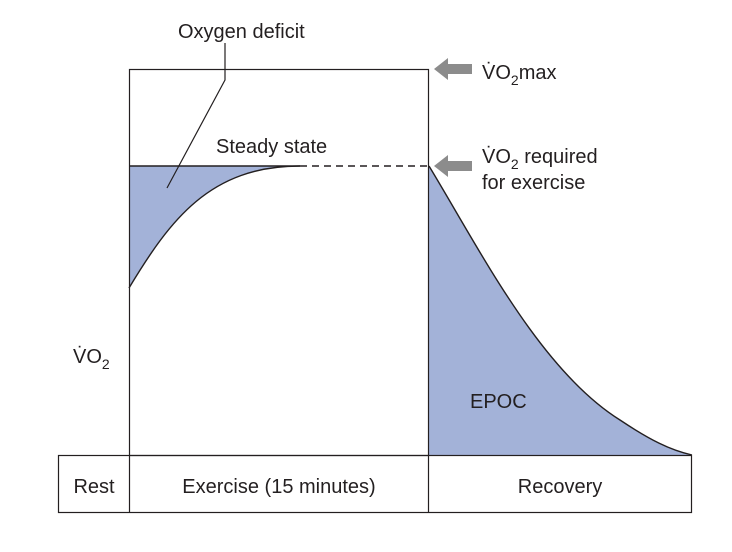 The height and width of the screenshot is (552, 732). I want to click on oxygen-uptake-curve, so click(214, 227).